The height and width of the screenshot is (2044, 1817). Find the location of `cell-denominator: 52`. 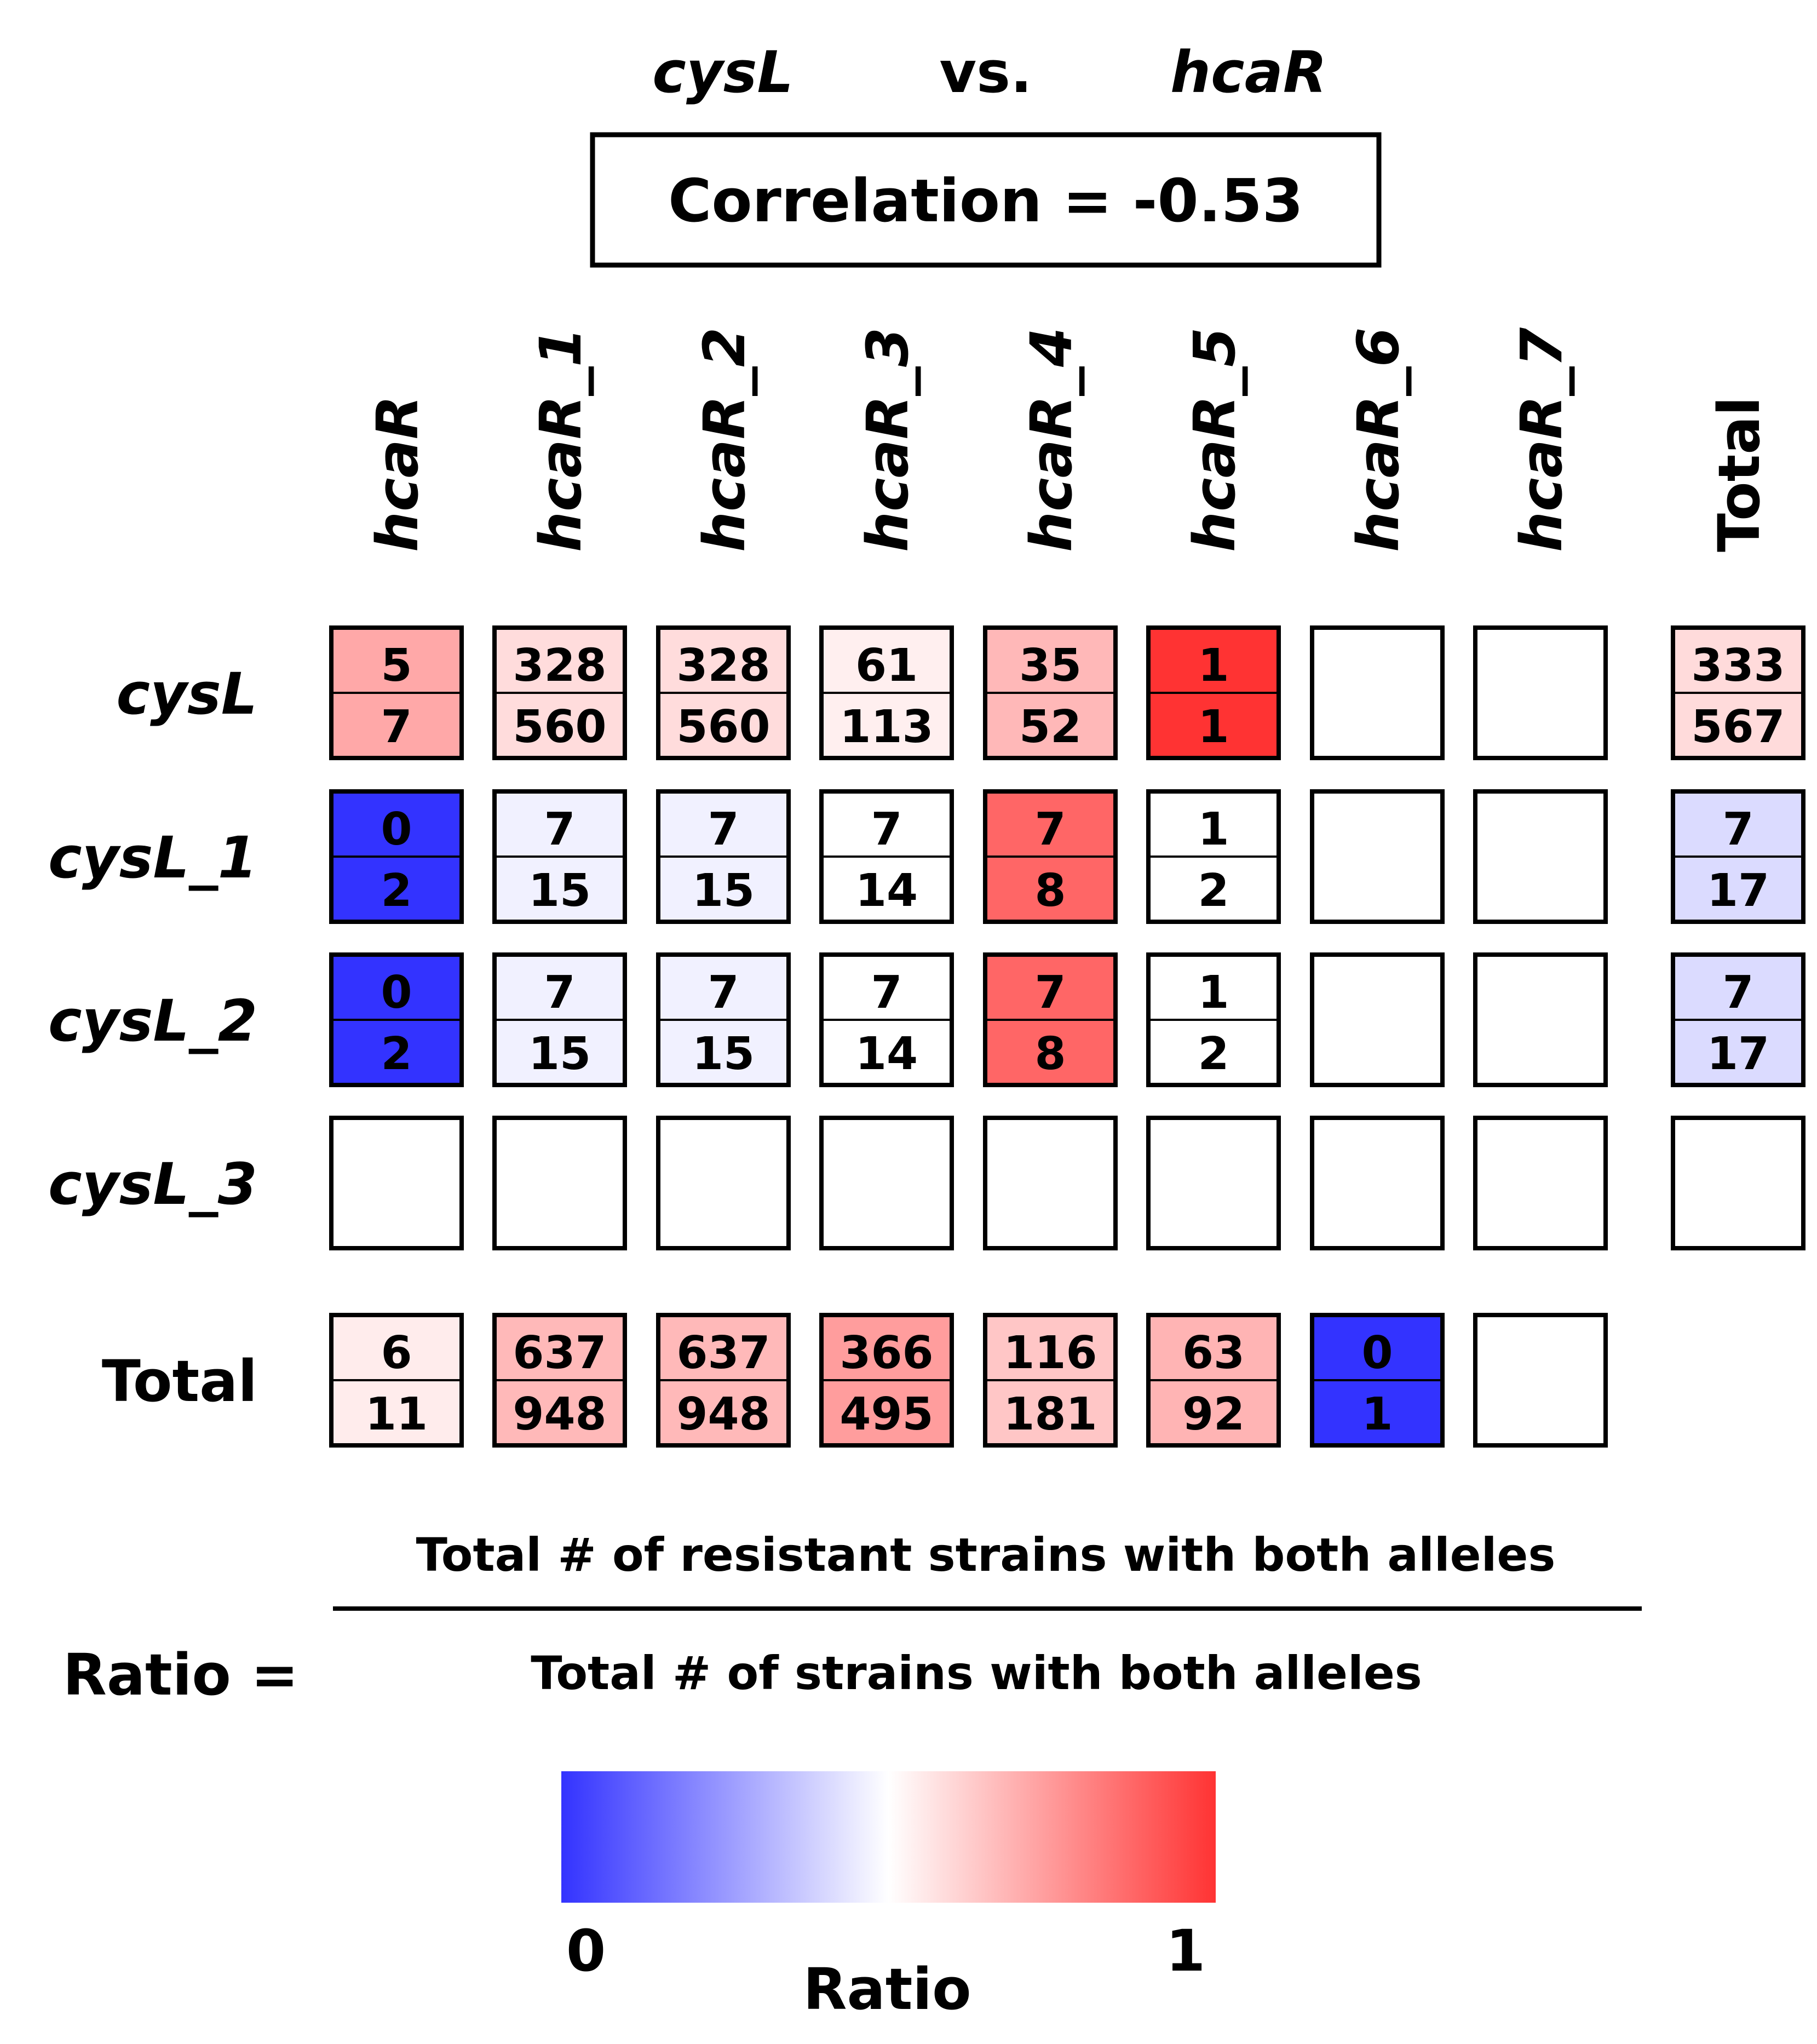

cell-denominator: 52 is located at coordinates (1050, 727).